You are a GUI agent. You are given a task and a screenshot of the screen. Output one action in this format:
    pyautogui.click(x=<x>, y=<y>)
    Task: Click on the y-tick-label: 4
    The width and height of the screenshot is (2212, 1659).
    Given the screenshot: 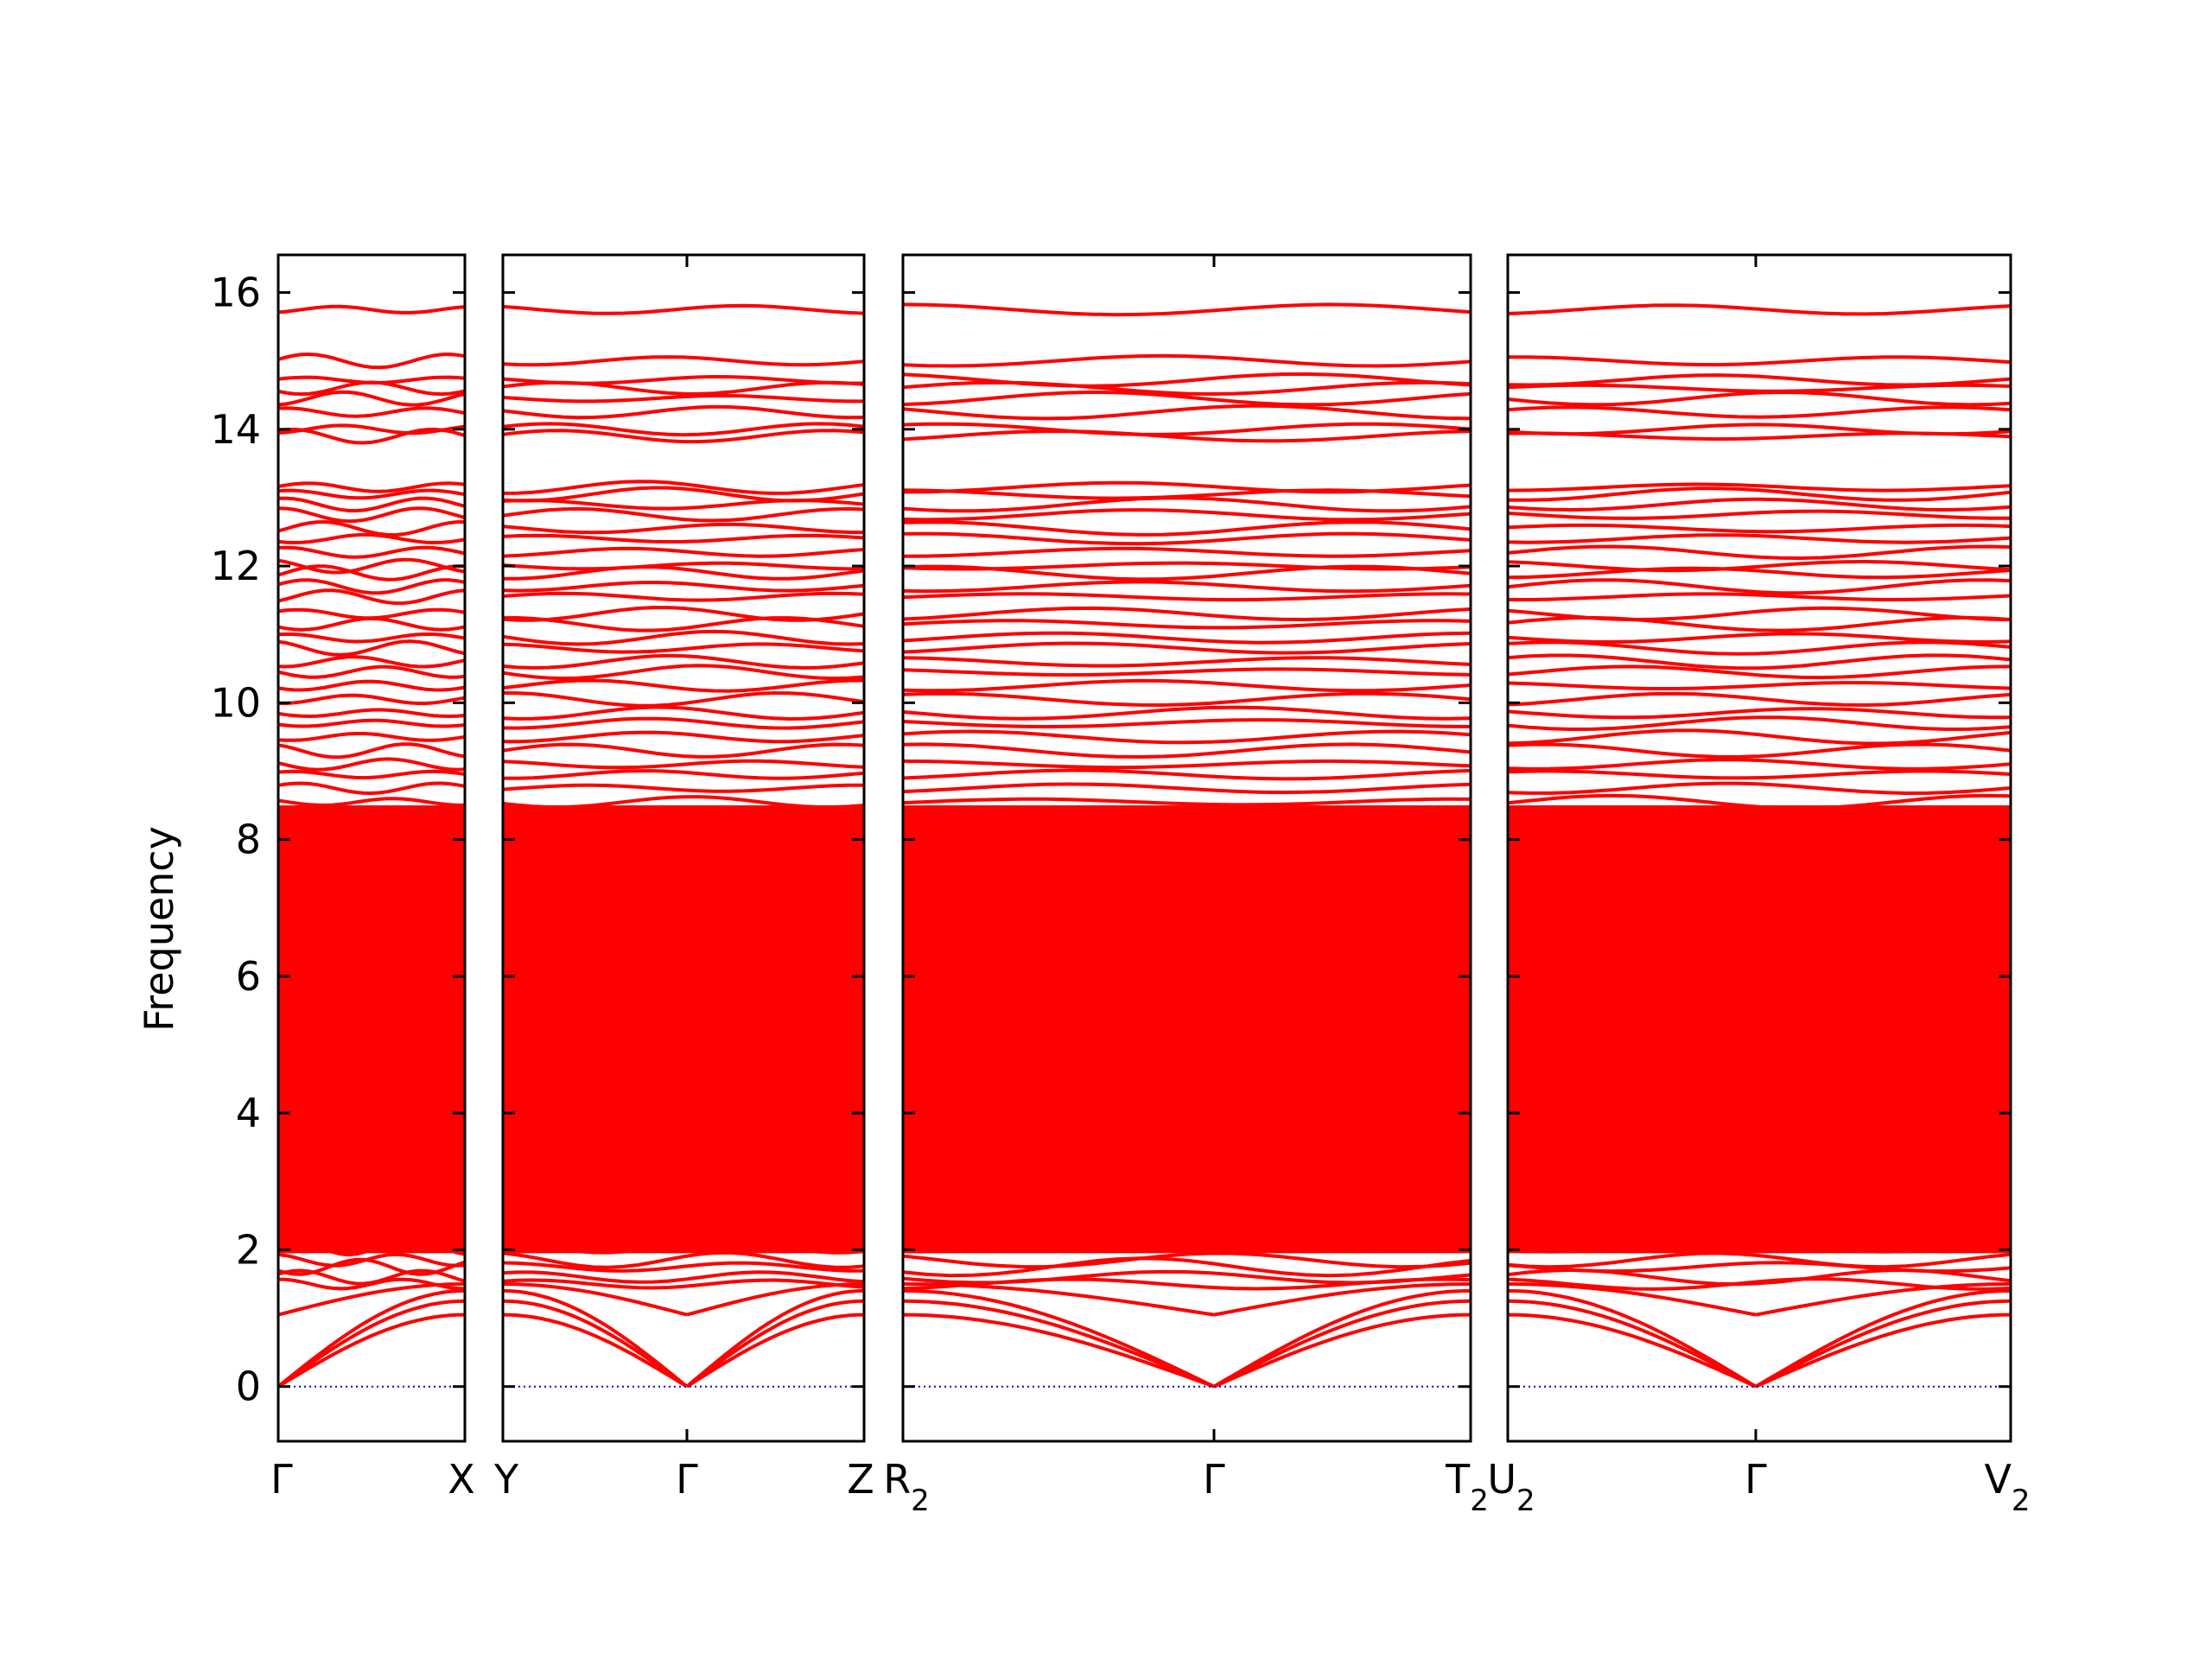 What is the action you would take?
    pyautogui.click(x=248, y=1113)
    